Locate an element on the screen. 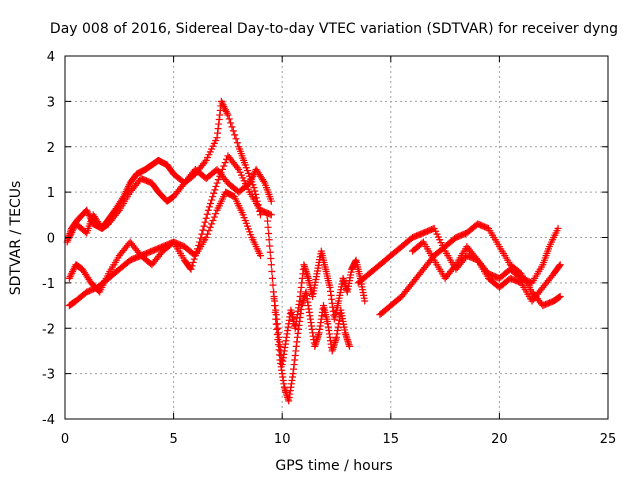 This screenshot has width=640, height=480. x-tick-label: 20 is located at coordinates (499, 439).